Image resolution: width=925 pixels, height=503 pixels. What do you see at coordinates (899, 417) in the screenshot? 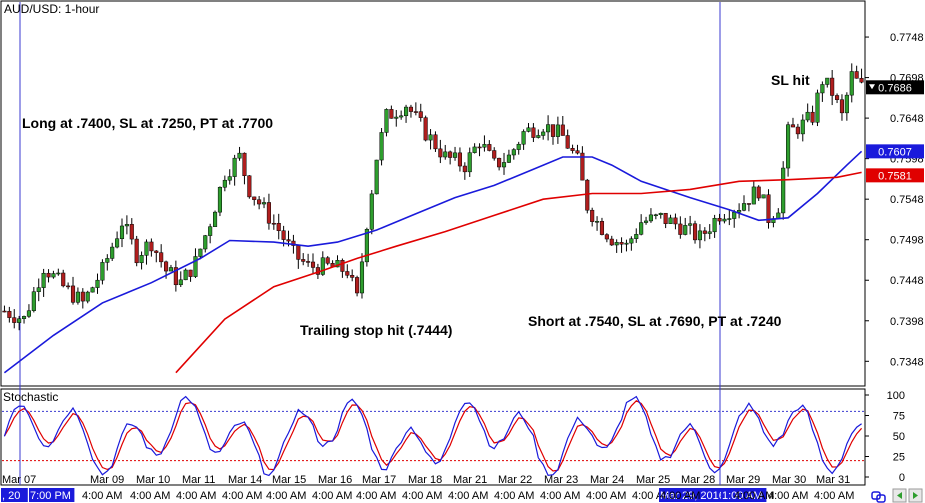
I see `stochastic-tick-label: 75` at bounding box center [899, 417].